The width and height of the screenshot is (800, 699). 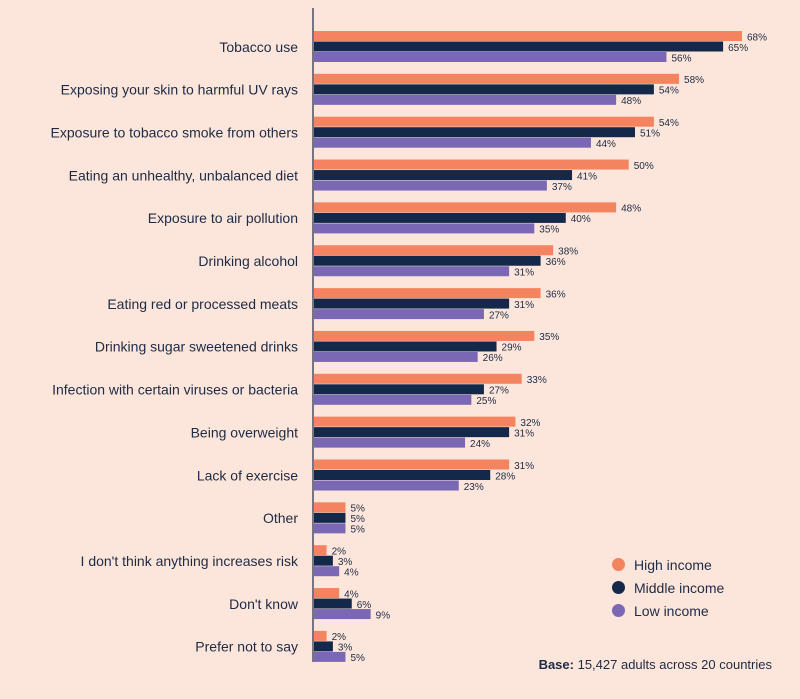 I want to click on data-label-eating-red-or-processed-meats-middle-income: 31%, so click(x=524, y=305).